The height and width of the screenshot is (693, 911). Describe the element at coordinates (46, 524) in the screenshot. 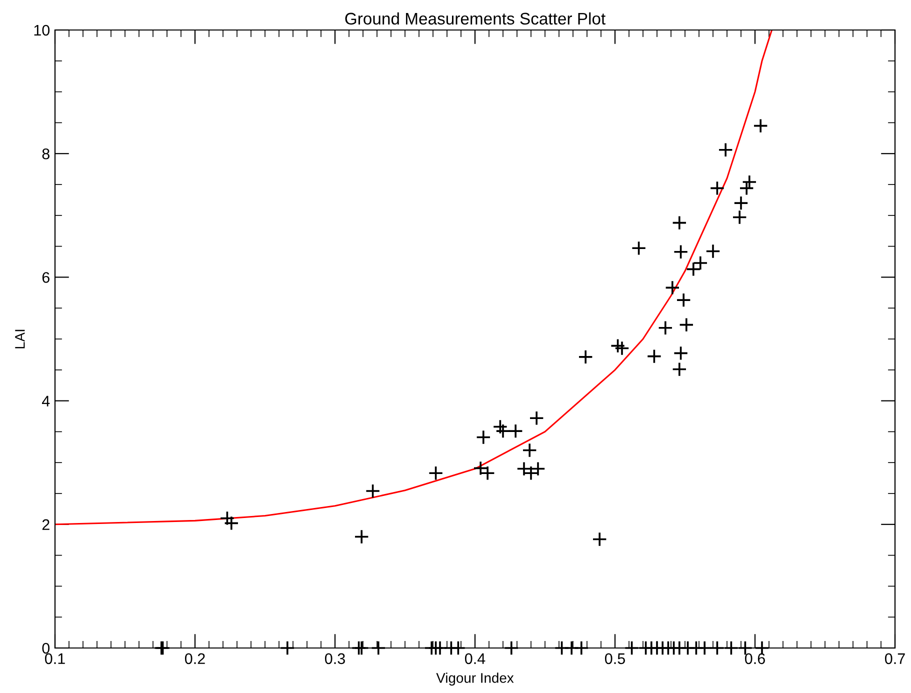

I see `y-tick-label: 2` at that location.